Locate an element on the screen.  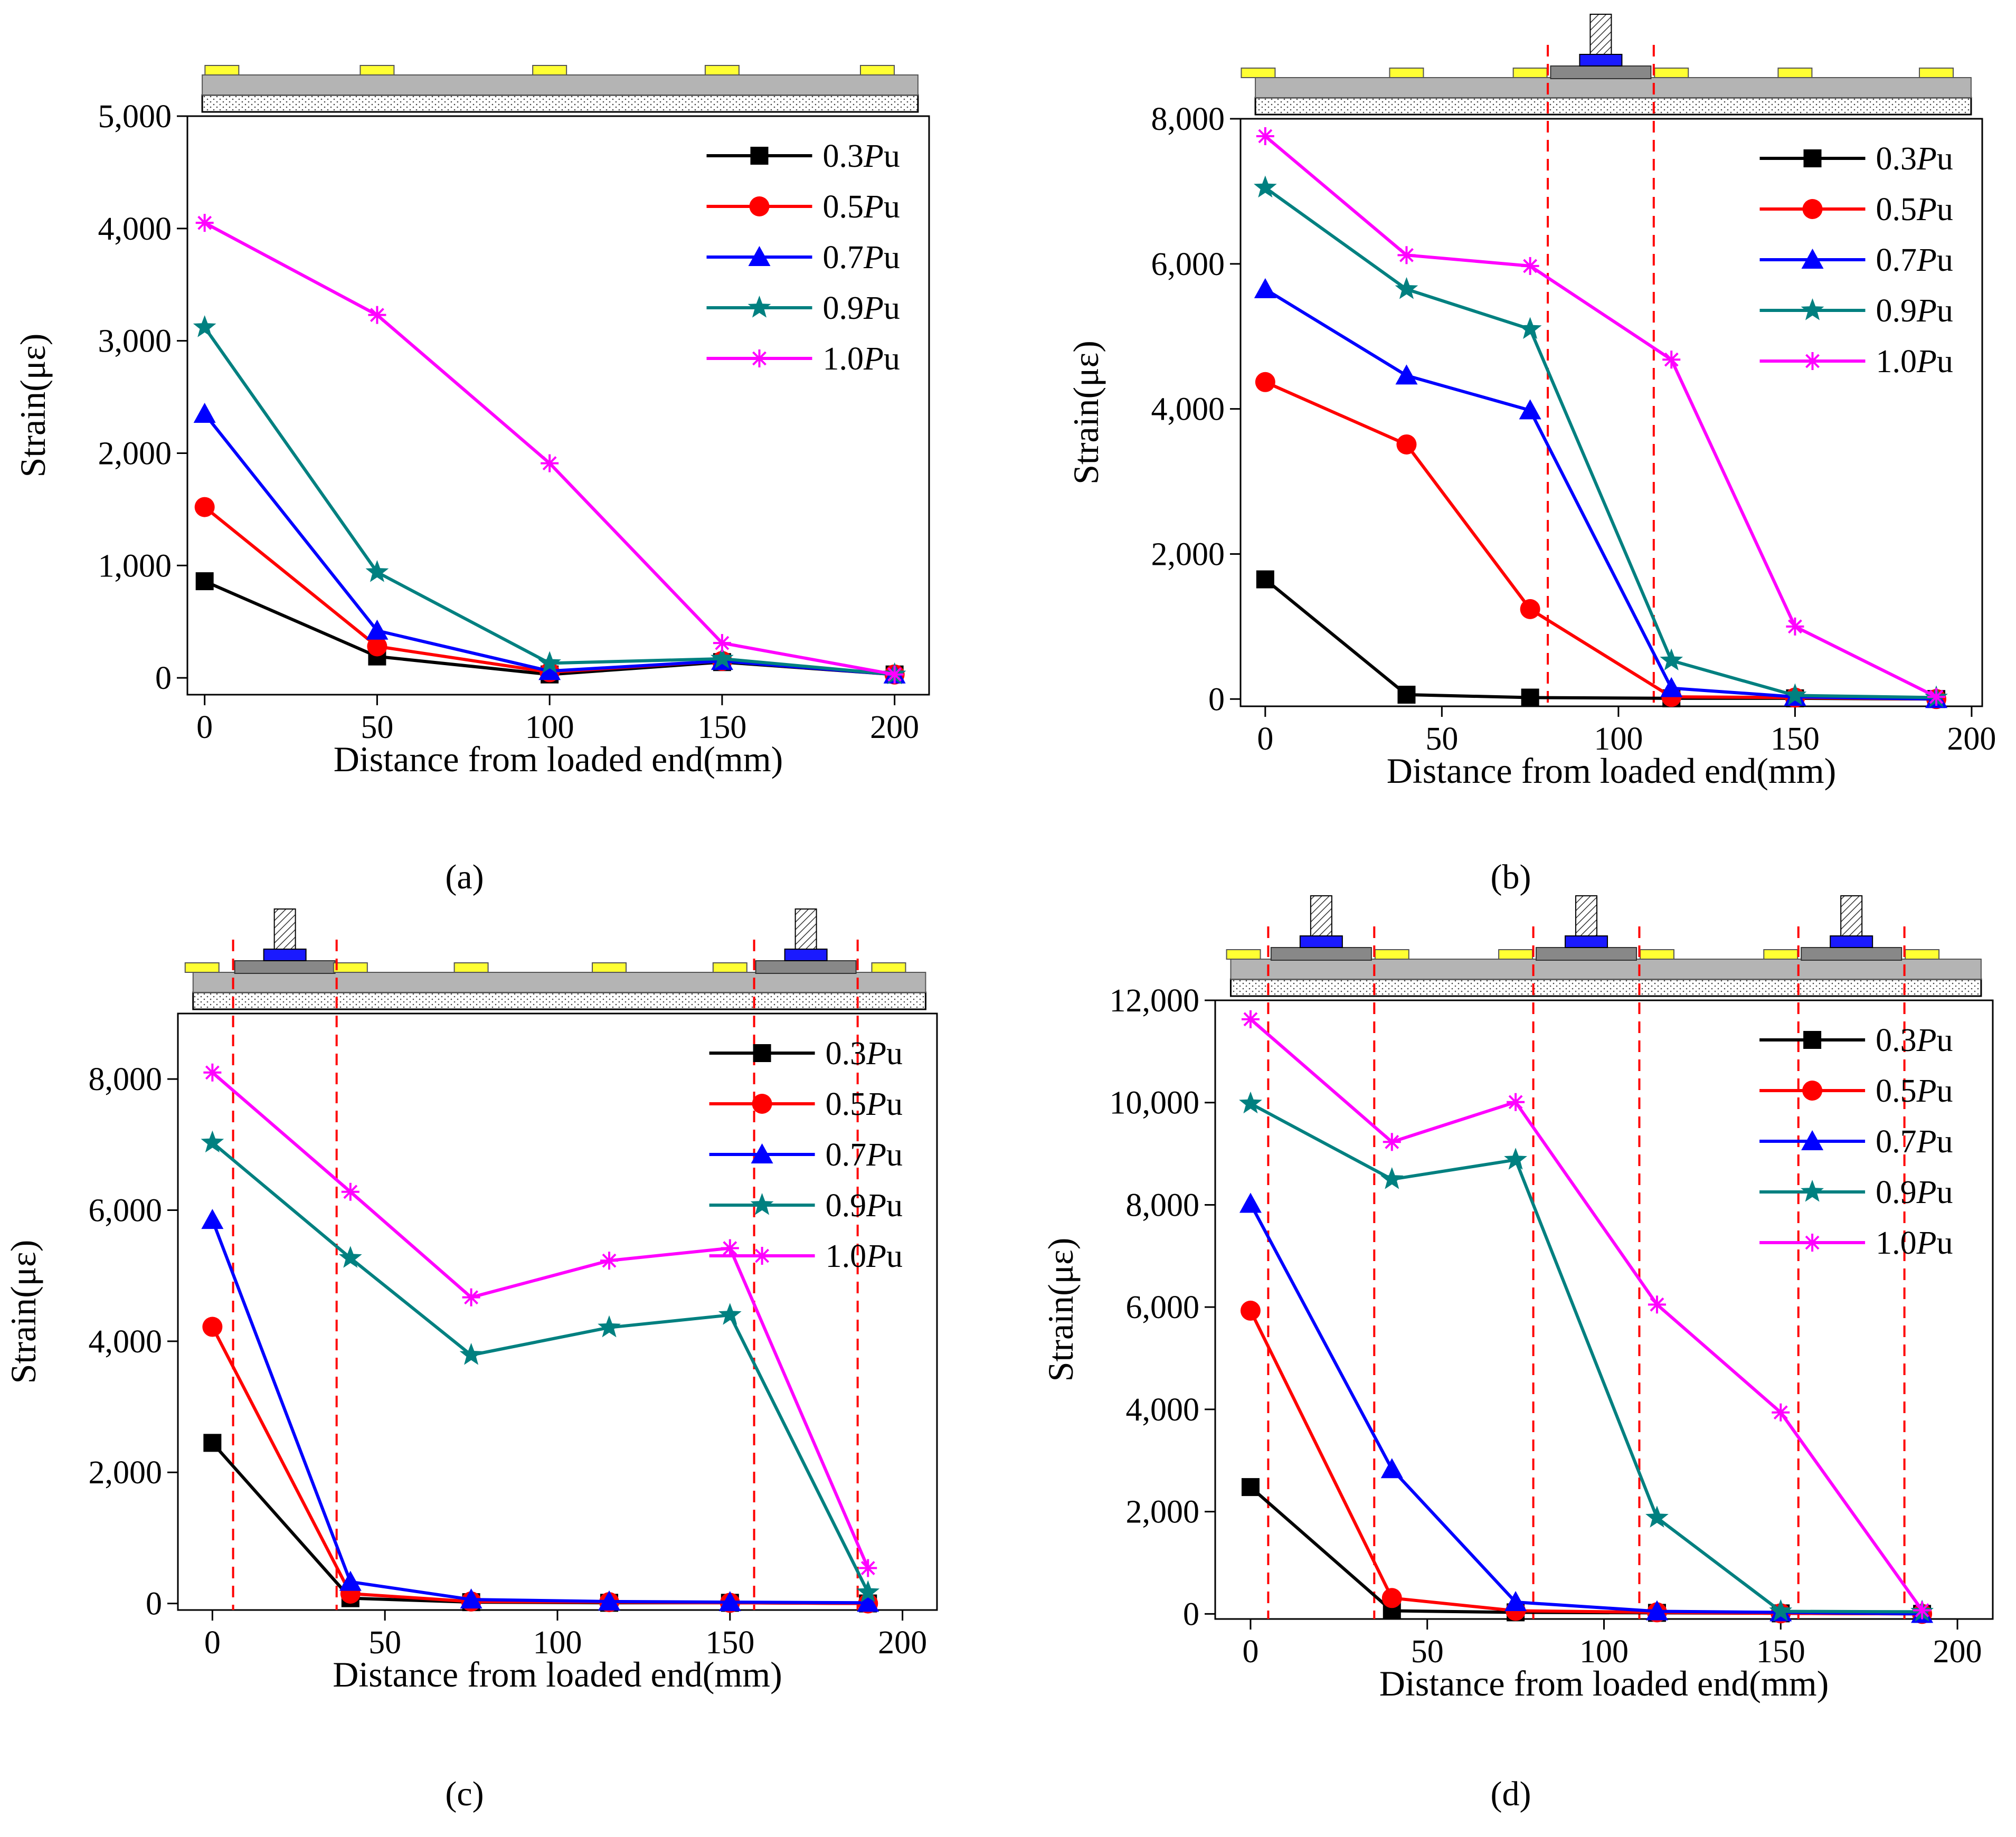
y-tick-label: 0 is located at coordinates (164, 678).